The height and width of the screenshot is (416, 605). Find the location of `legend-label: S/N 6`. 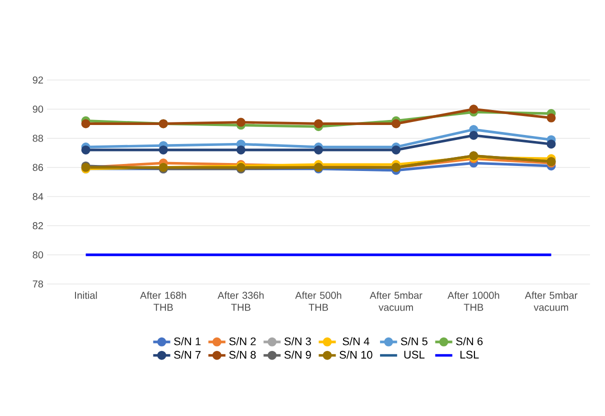

legend-label: S/N 6 is located at coordinates (469, 341).